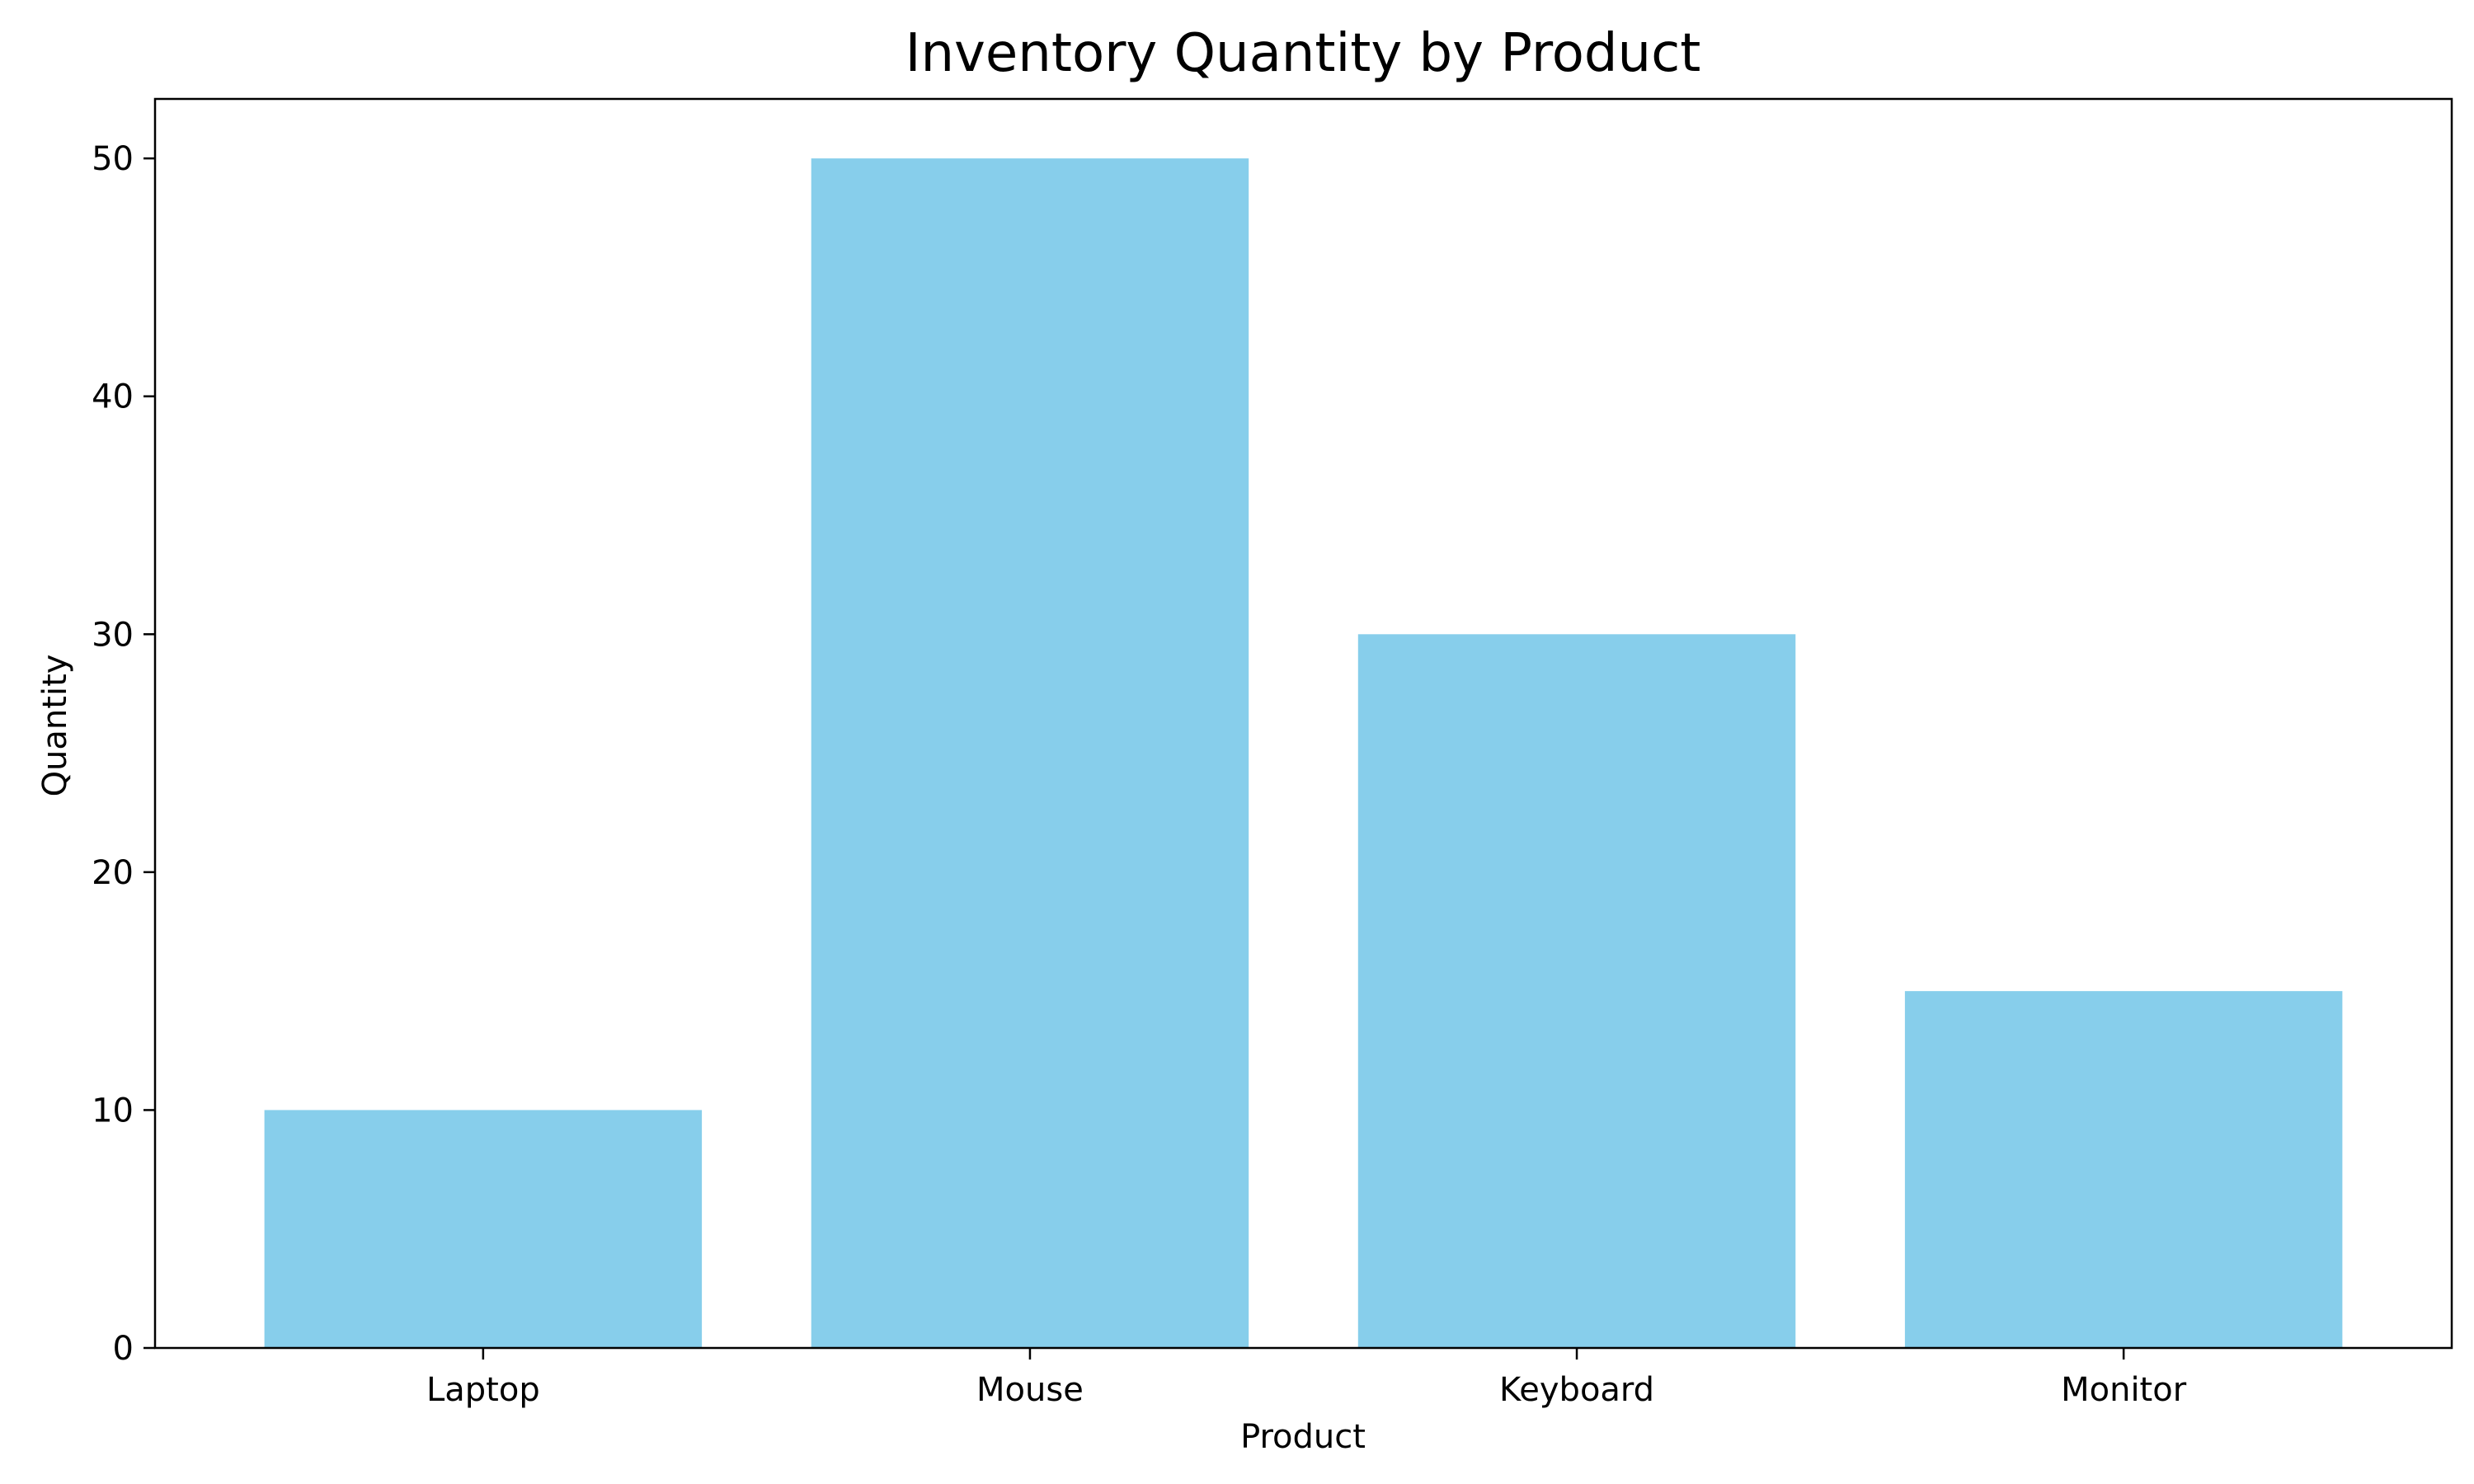 Image resolution: width=2474 pixels, height=1484 pixels. I want to click on x-axis-ticks: Laptop Mouse Keyboard Monitor, so click(1306, 1378).